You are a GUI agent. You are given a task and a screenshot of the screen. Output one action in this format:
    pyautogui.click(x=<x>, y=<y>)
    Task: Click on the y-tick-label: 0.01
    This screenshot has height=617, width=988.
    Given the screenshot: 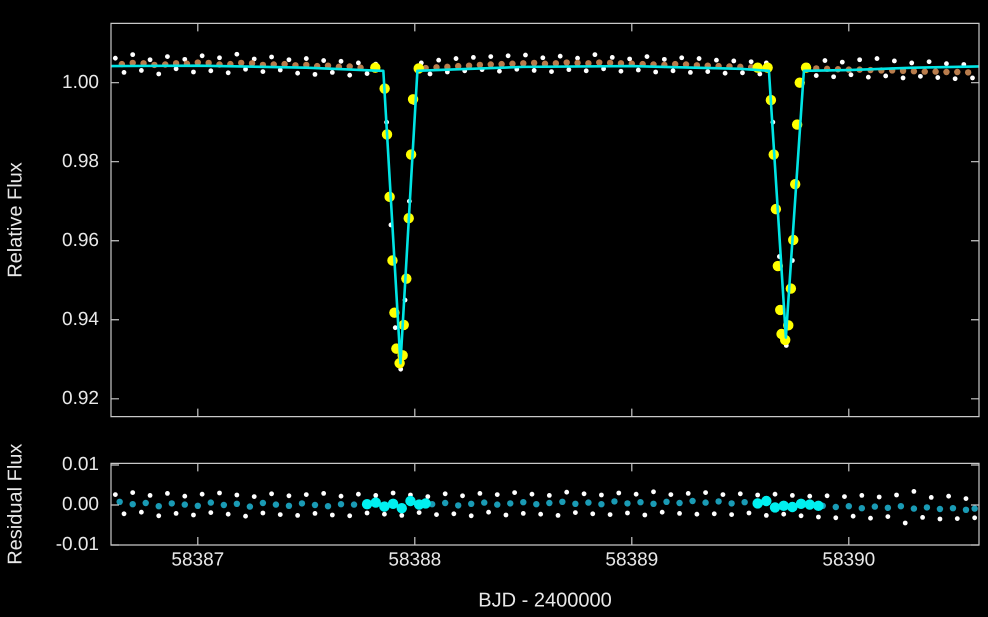 What is the action you would take?
    pyautogui.click(x=80, y=465)
    